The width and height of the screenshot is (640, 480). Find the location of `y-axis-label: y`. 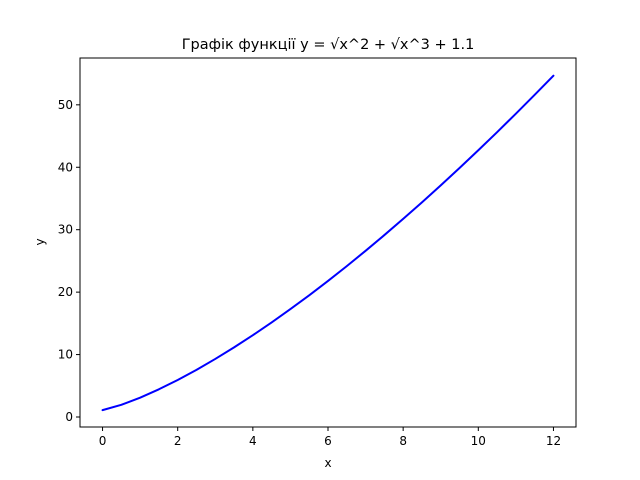

y-axis-label: y is located at coordinates (40, 241).